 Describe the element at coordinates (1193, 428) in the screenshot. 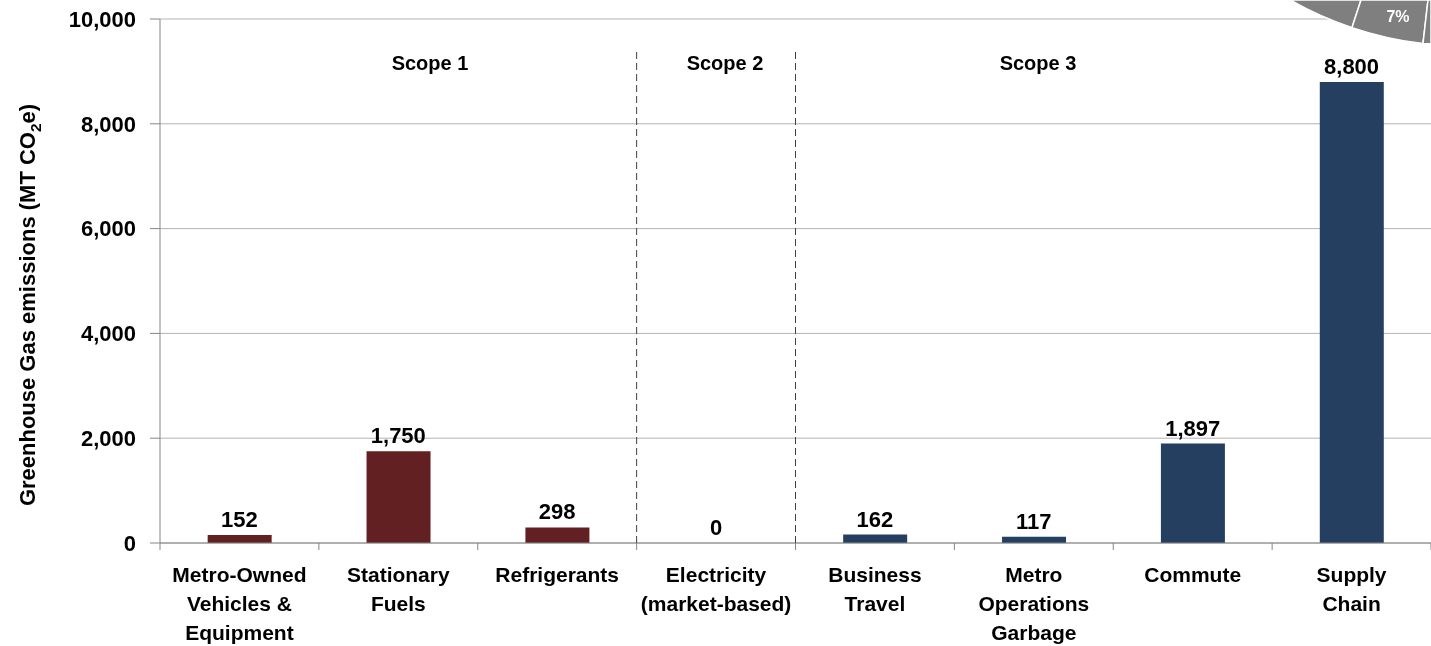

I see `data-label: 1,897` at that location.